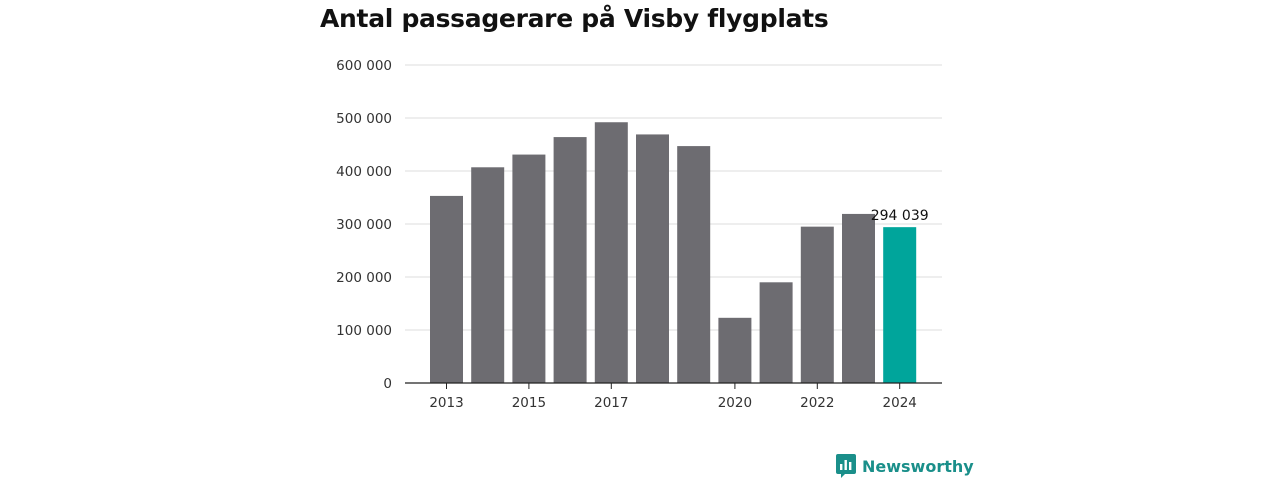  What do you see at coordinates (387, 384) in the screenshot?
I see `y-tick-label: 0` at bounding box center [387, 384].